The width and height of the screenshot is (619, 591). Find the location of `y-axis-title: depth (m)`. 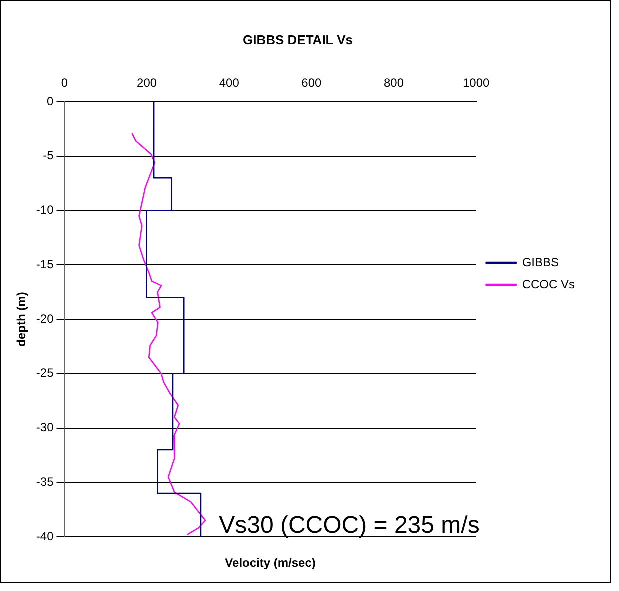

y-axis-title: depth (m) is located at coordinates (21, 319).